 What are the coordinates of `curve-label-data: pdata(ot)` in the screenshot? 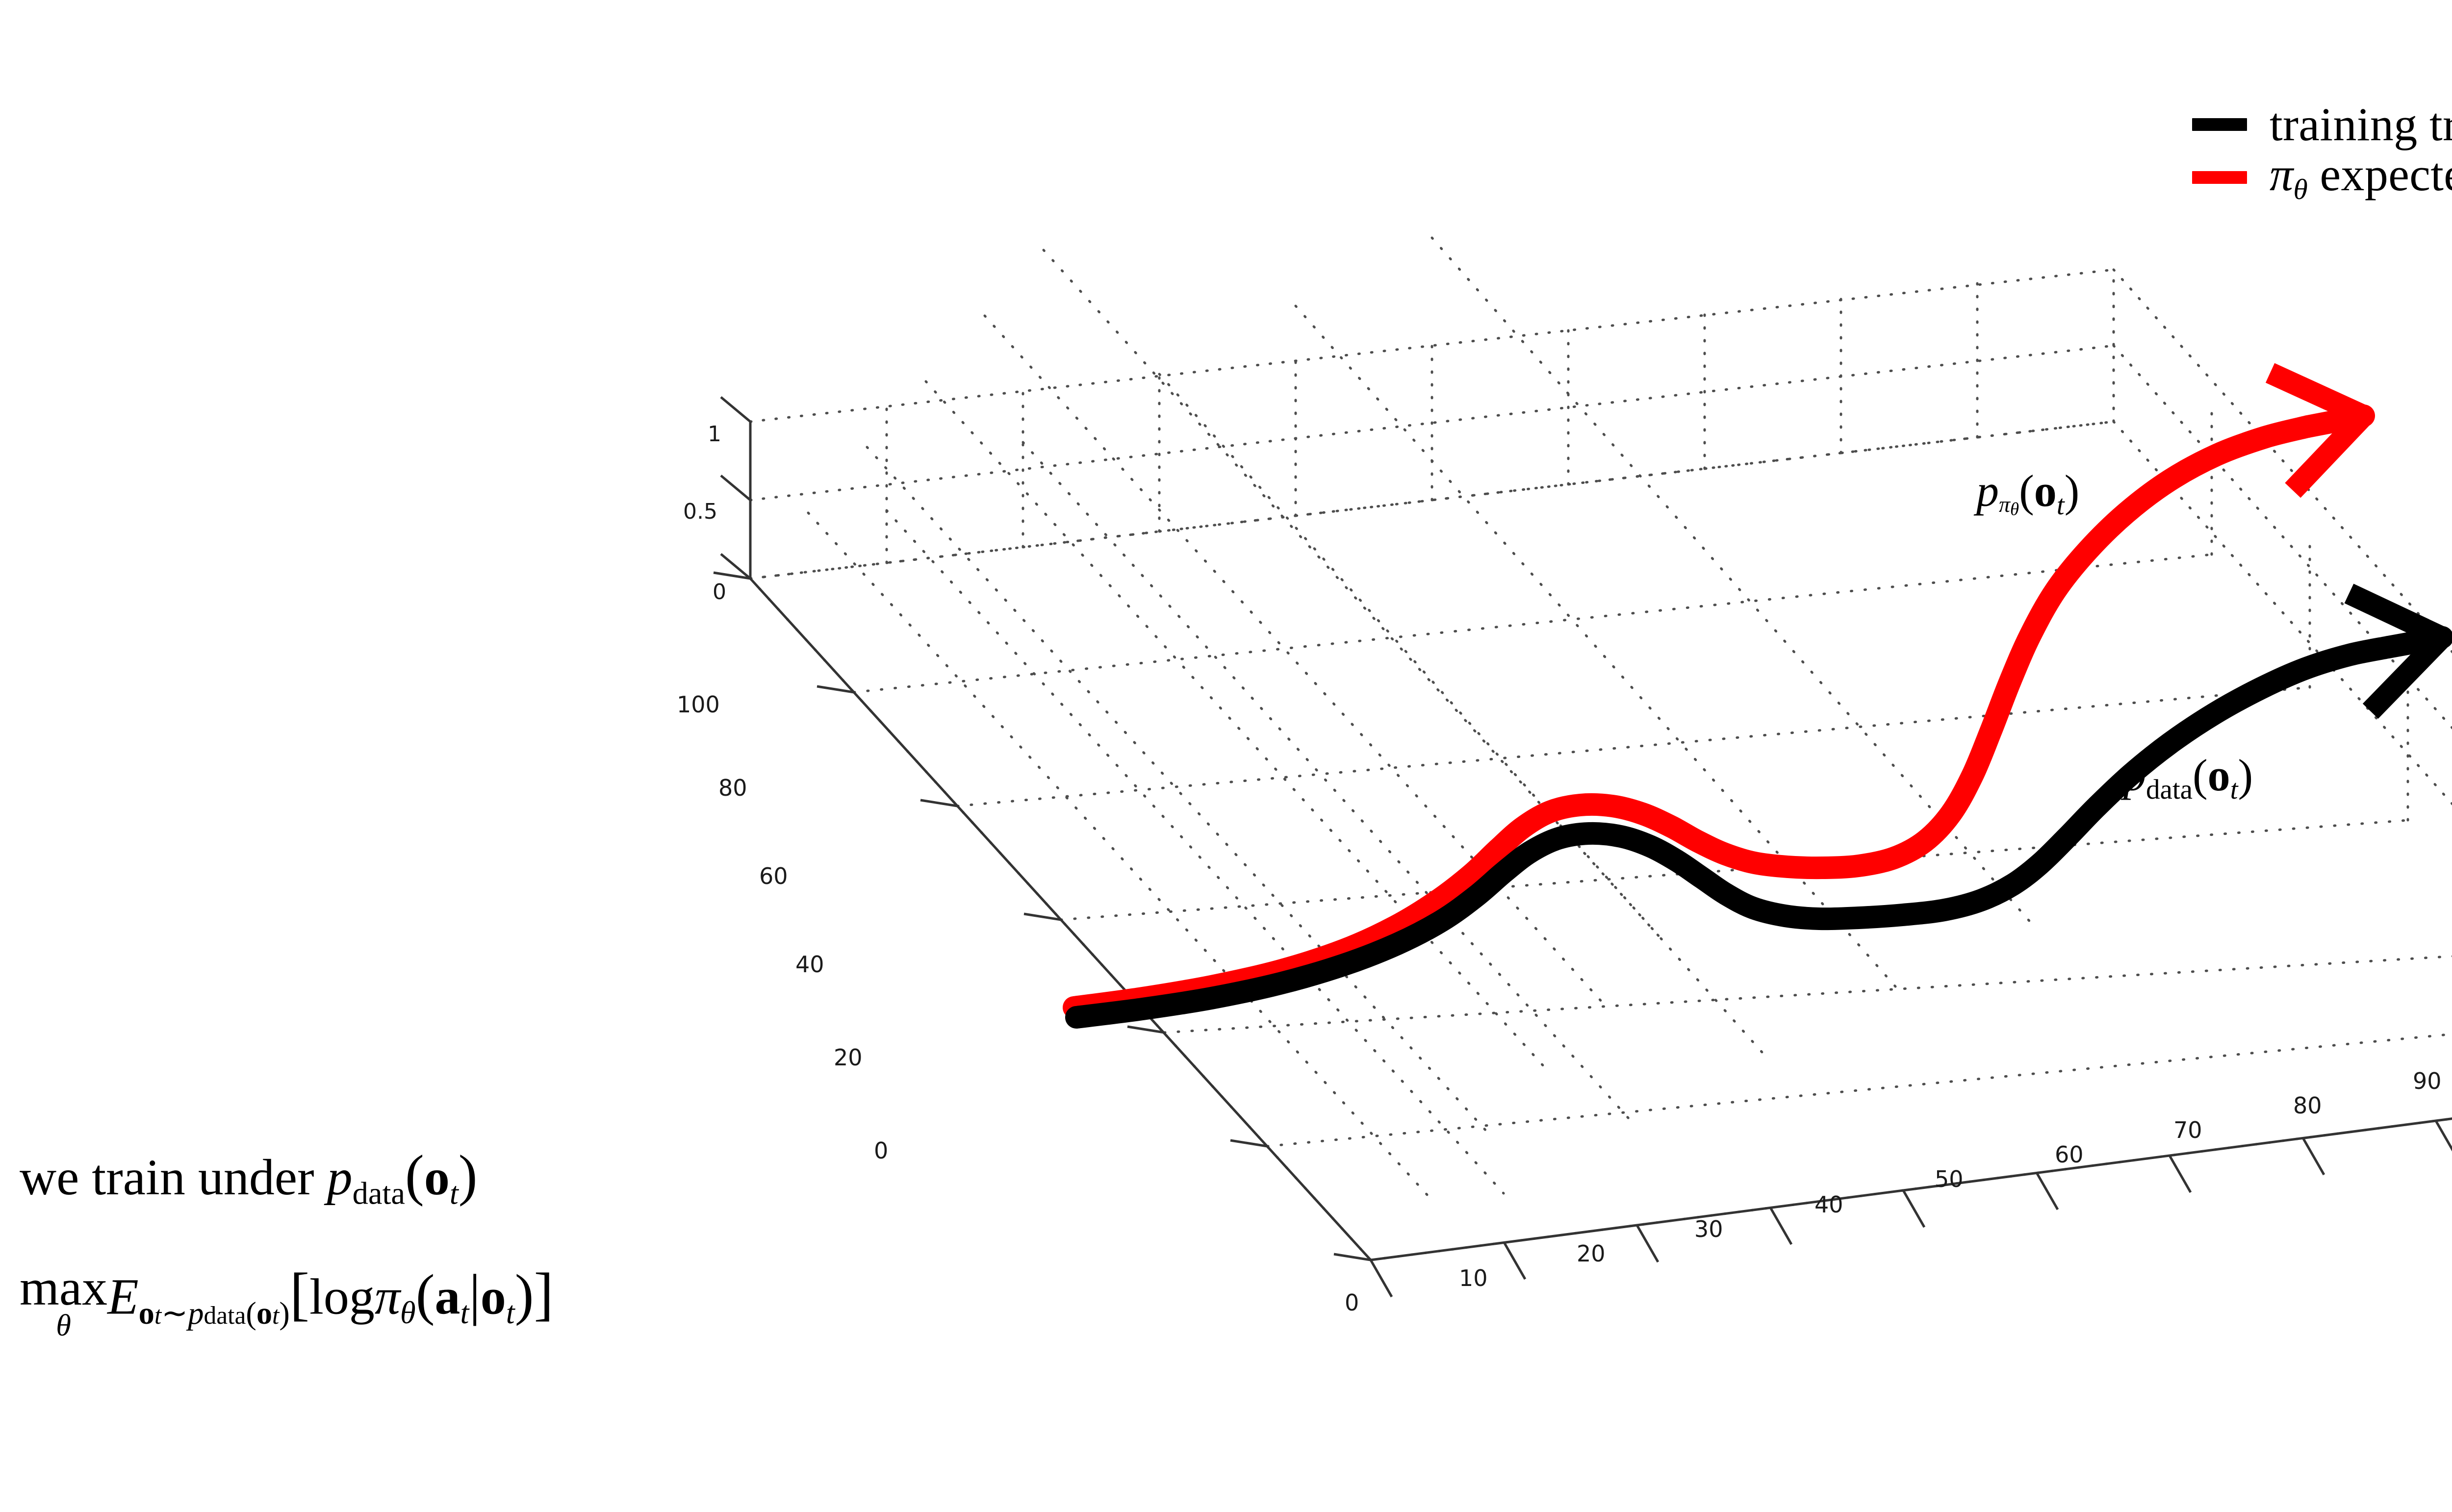 It's located at (2188, 778).